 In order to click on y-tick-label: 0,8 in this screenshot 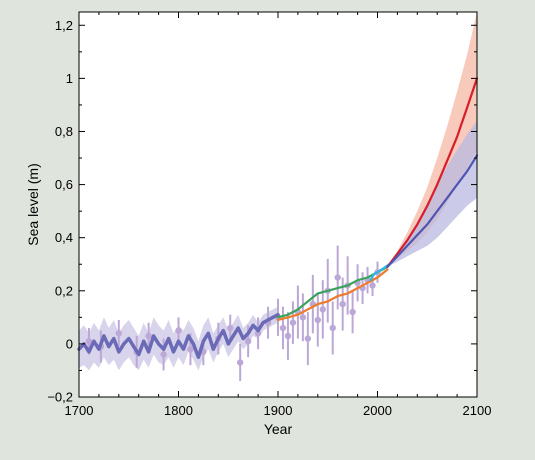, I will do `click(64, 131)`.